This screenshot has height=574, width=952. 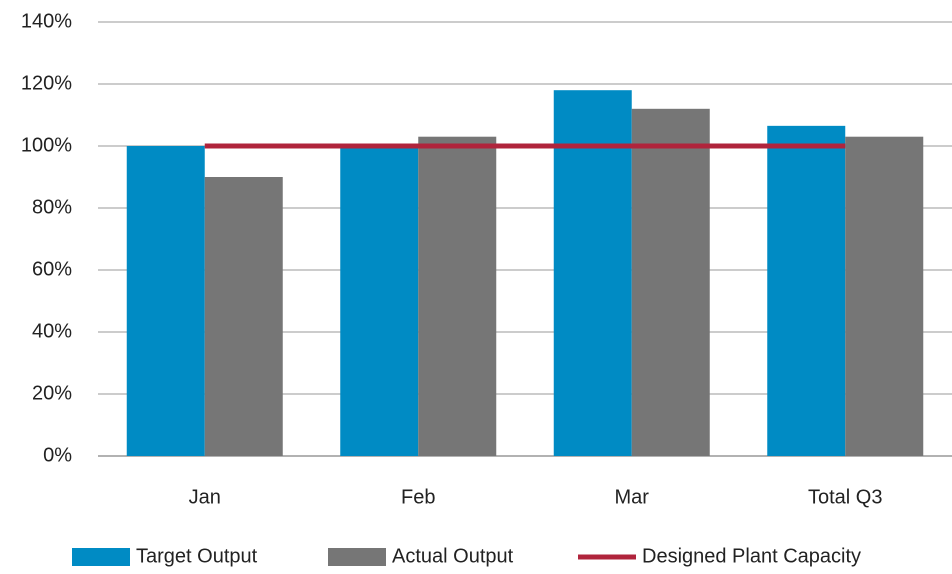 What do you see at coordinates (632, 497) in the screenshot?
I see `x-tick-label: Mar` at bounding box center [632, 497].